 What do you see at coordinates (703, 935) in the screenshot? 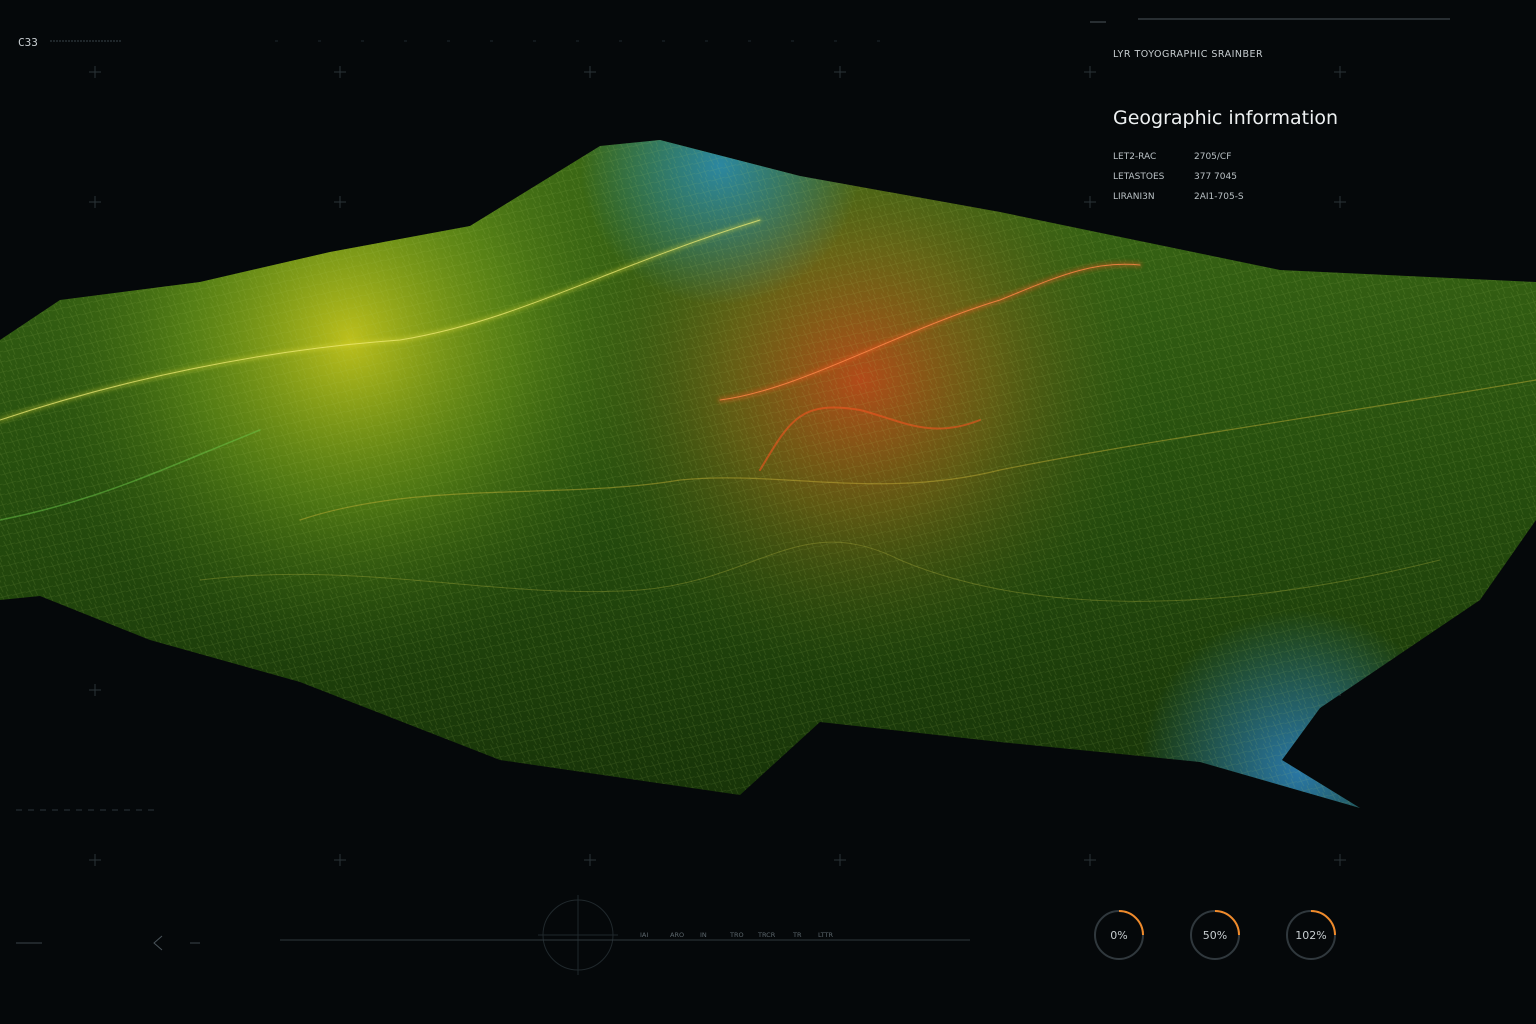
I see `timeline-label: IN` at bounding box center [703, 935].